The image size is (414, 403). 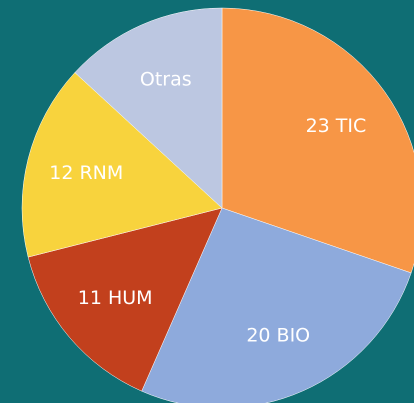 I want to click on slice-label: 20 BIO, so click(x=278, y=336).